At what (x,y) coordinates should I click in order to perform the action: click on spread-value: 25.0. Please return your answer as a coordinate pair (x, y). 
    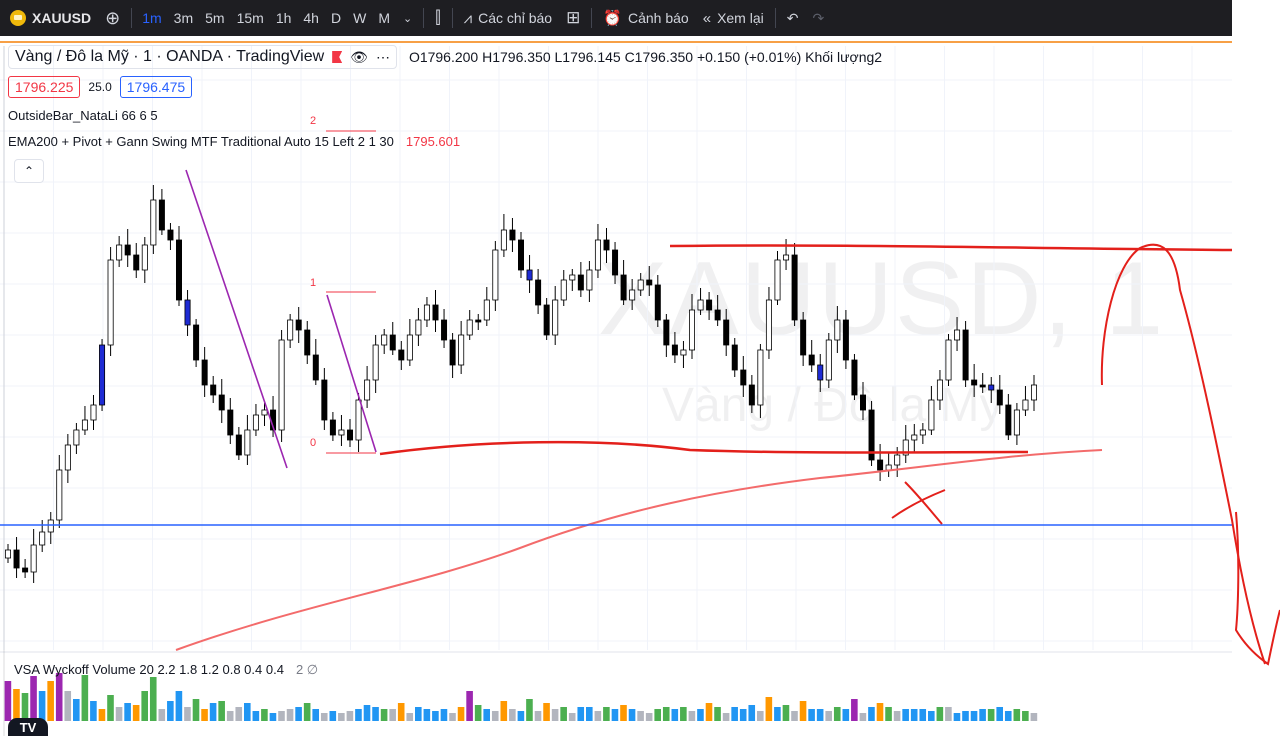
    Looking at the image, I should click on (100, 87).